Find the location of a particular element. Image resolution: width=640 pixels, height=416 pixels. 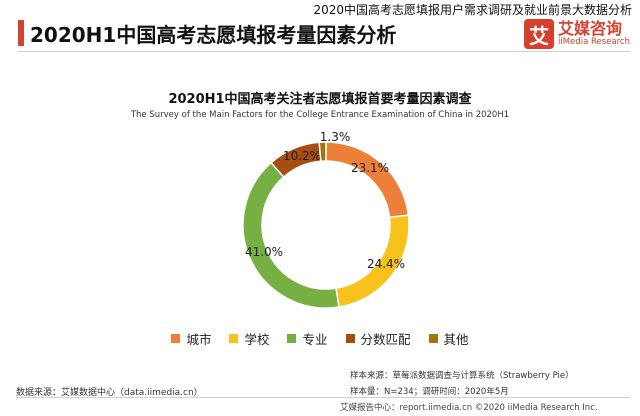

sample-source: 样本来源：草莓派数据调查与计算系统（Strawberry Pie） is located at coordinates (462, 376).